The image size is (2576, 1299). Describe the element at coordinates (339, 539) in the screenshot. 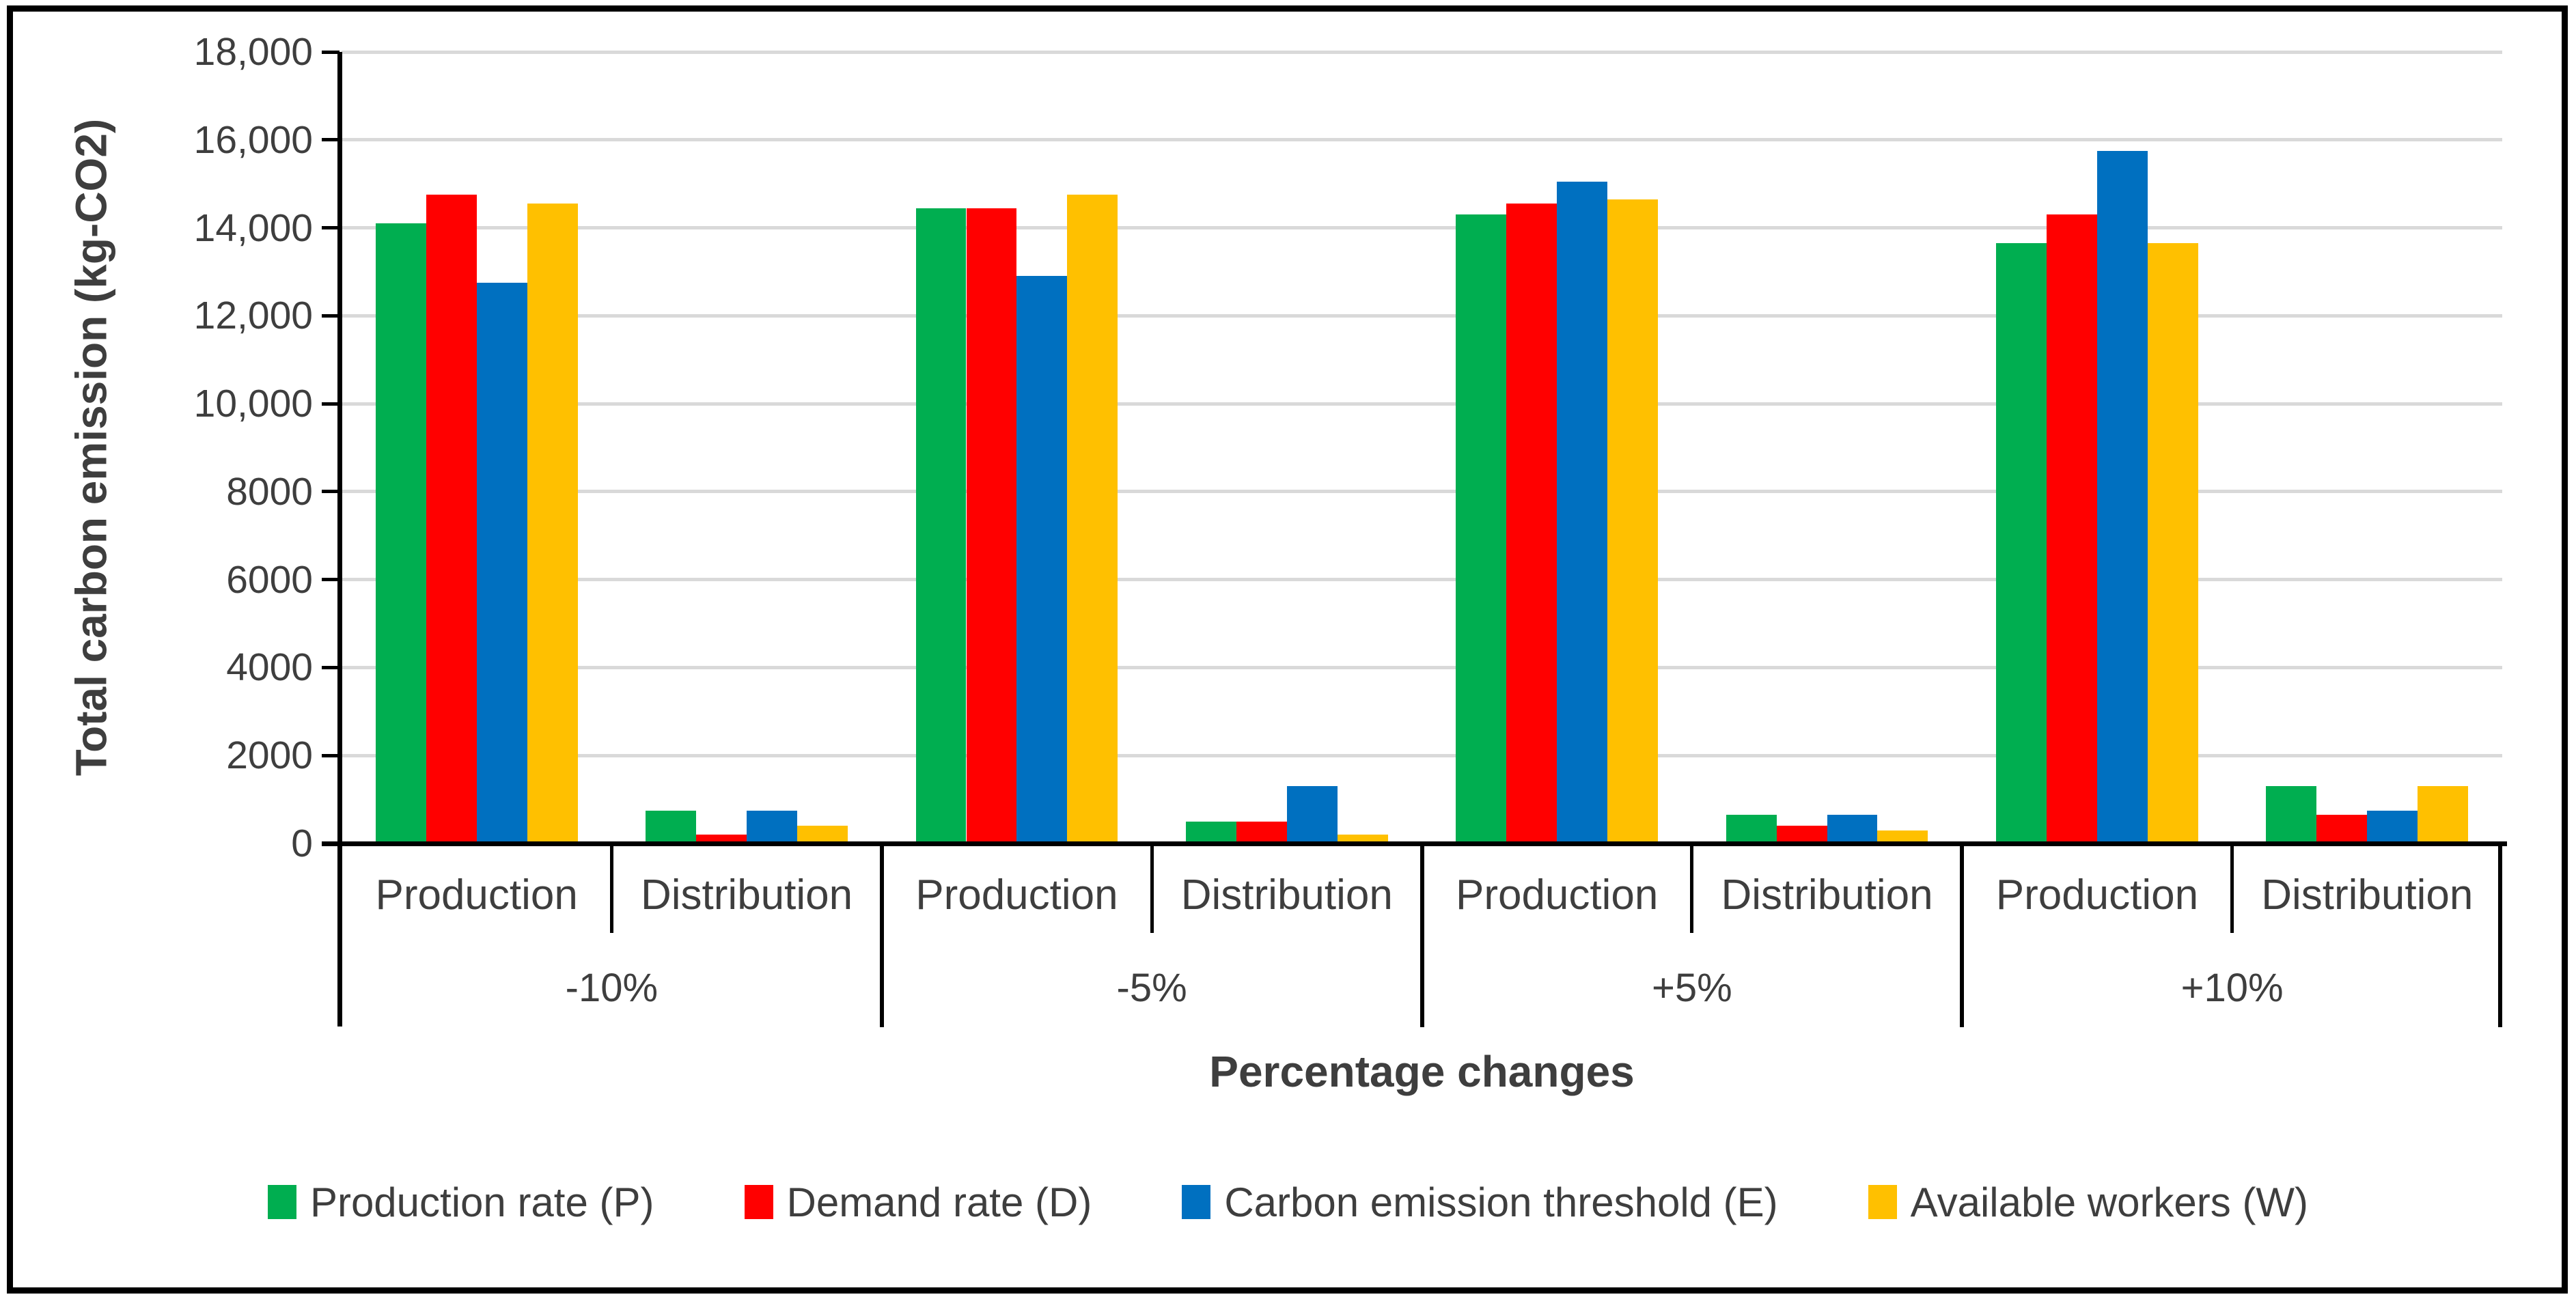

I see `y-axis-line` at that location.